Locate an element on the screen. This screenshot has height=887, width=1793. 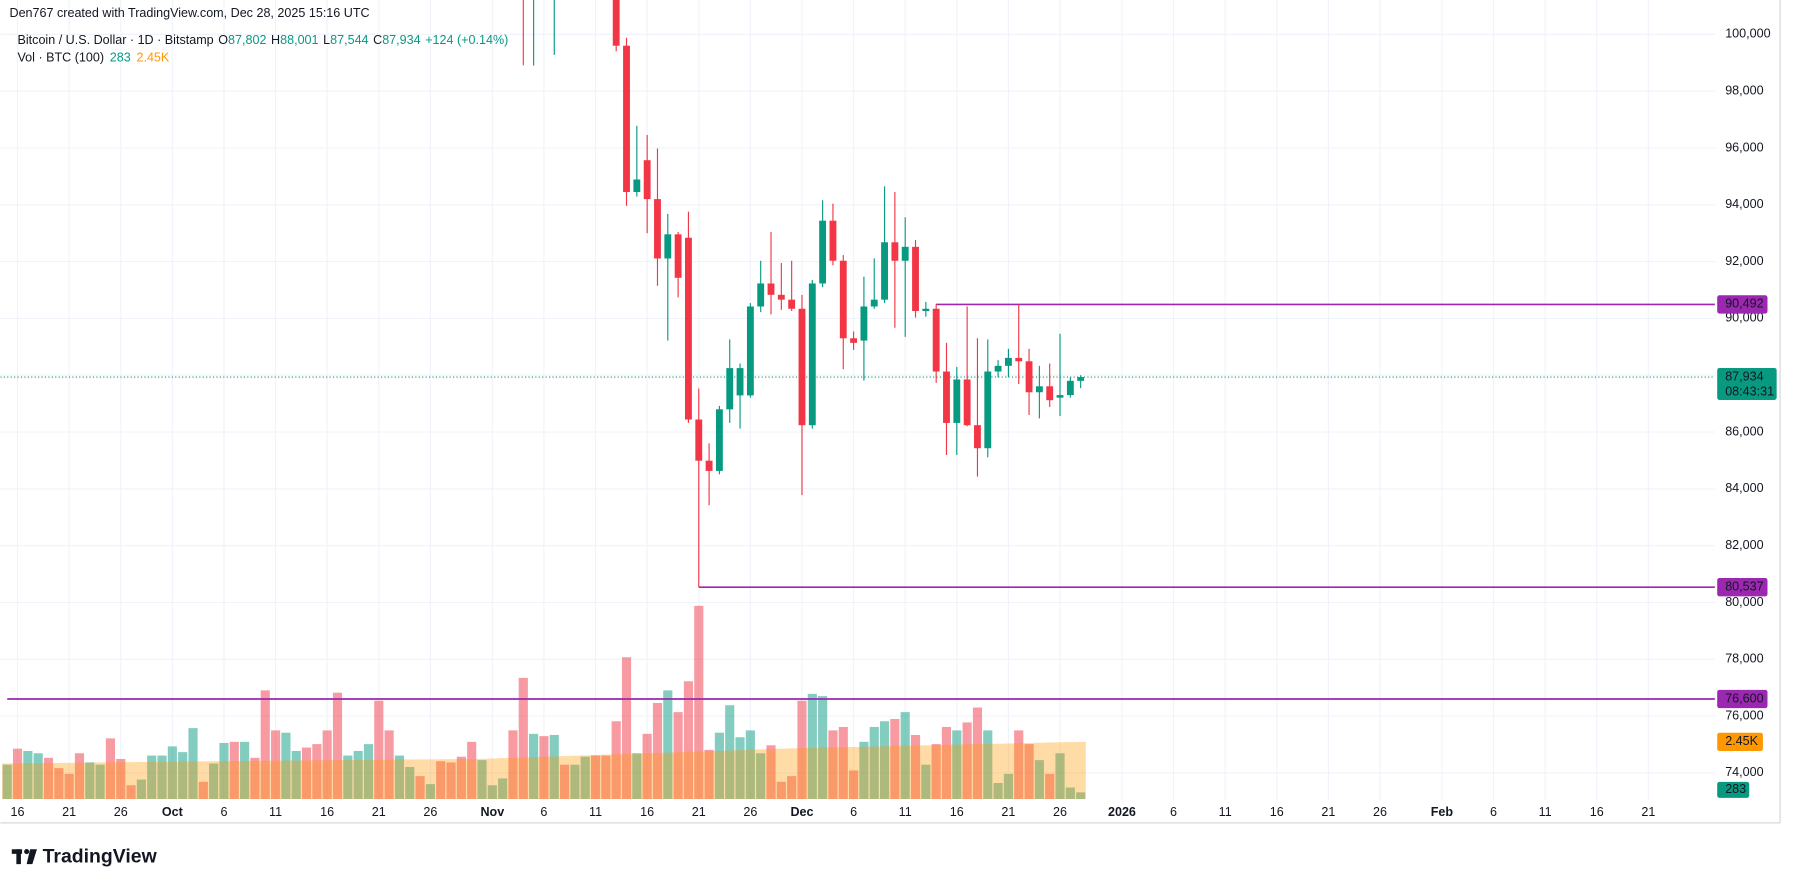
countdown: 08:43:31 is located at coordinates (1749, 391).